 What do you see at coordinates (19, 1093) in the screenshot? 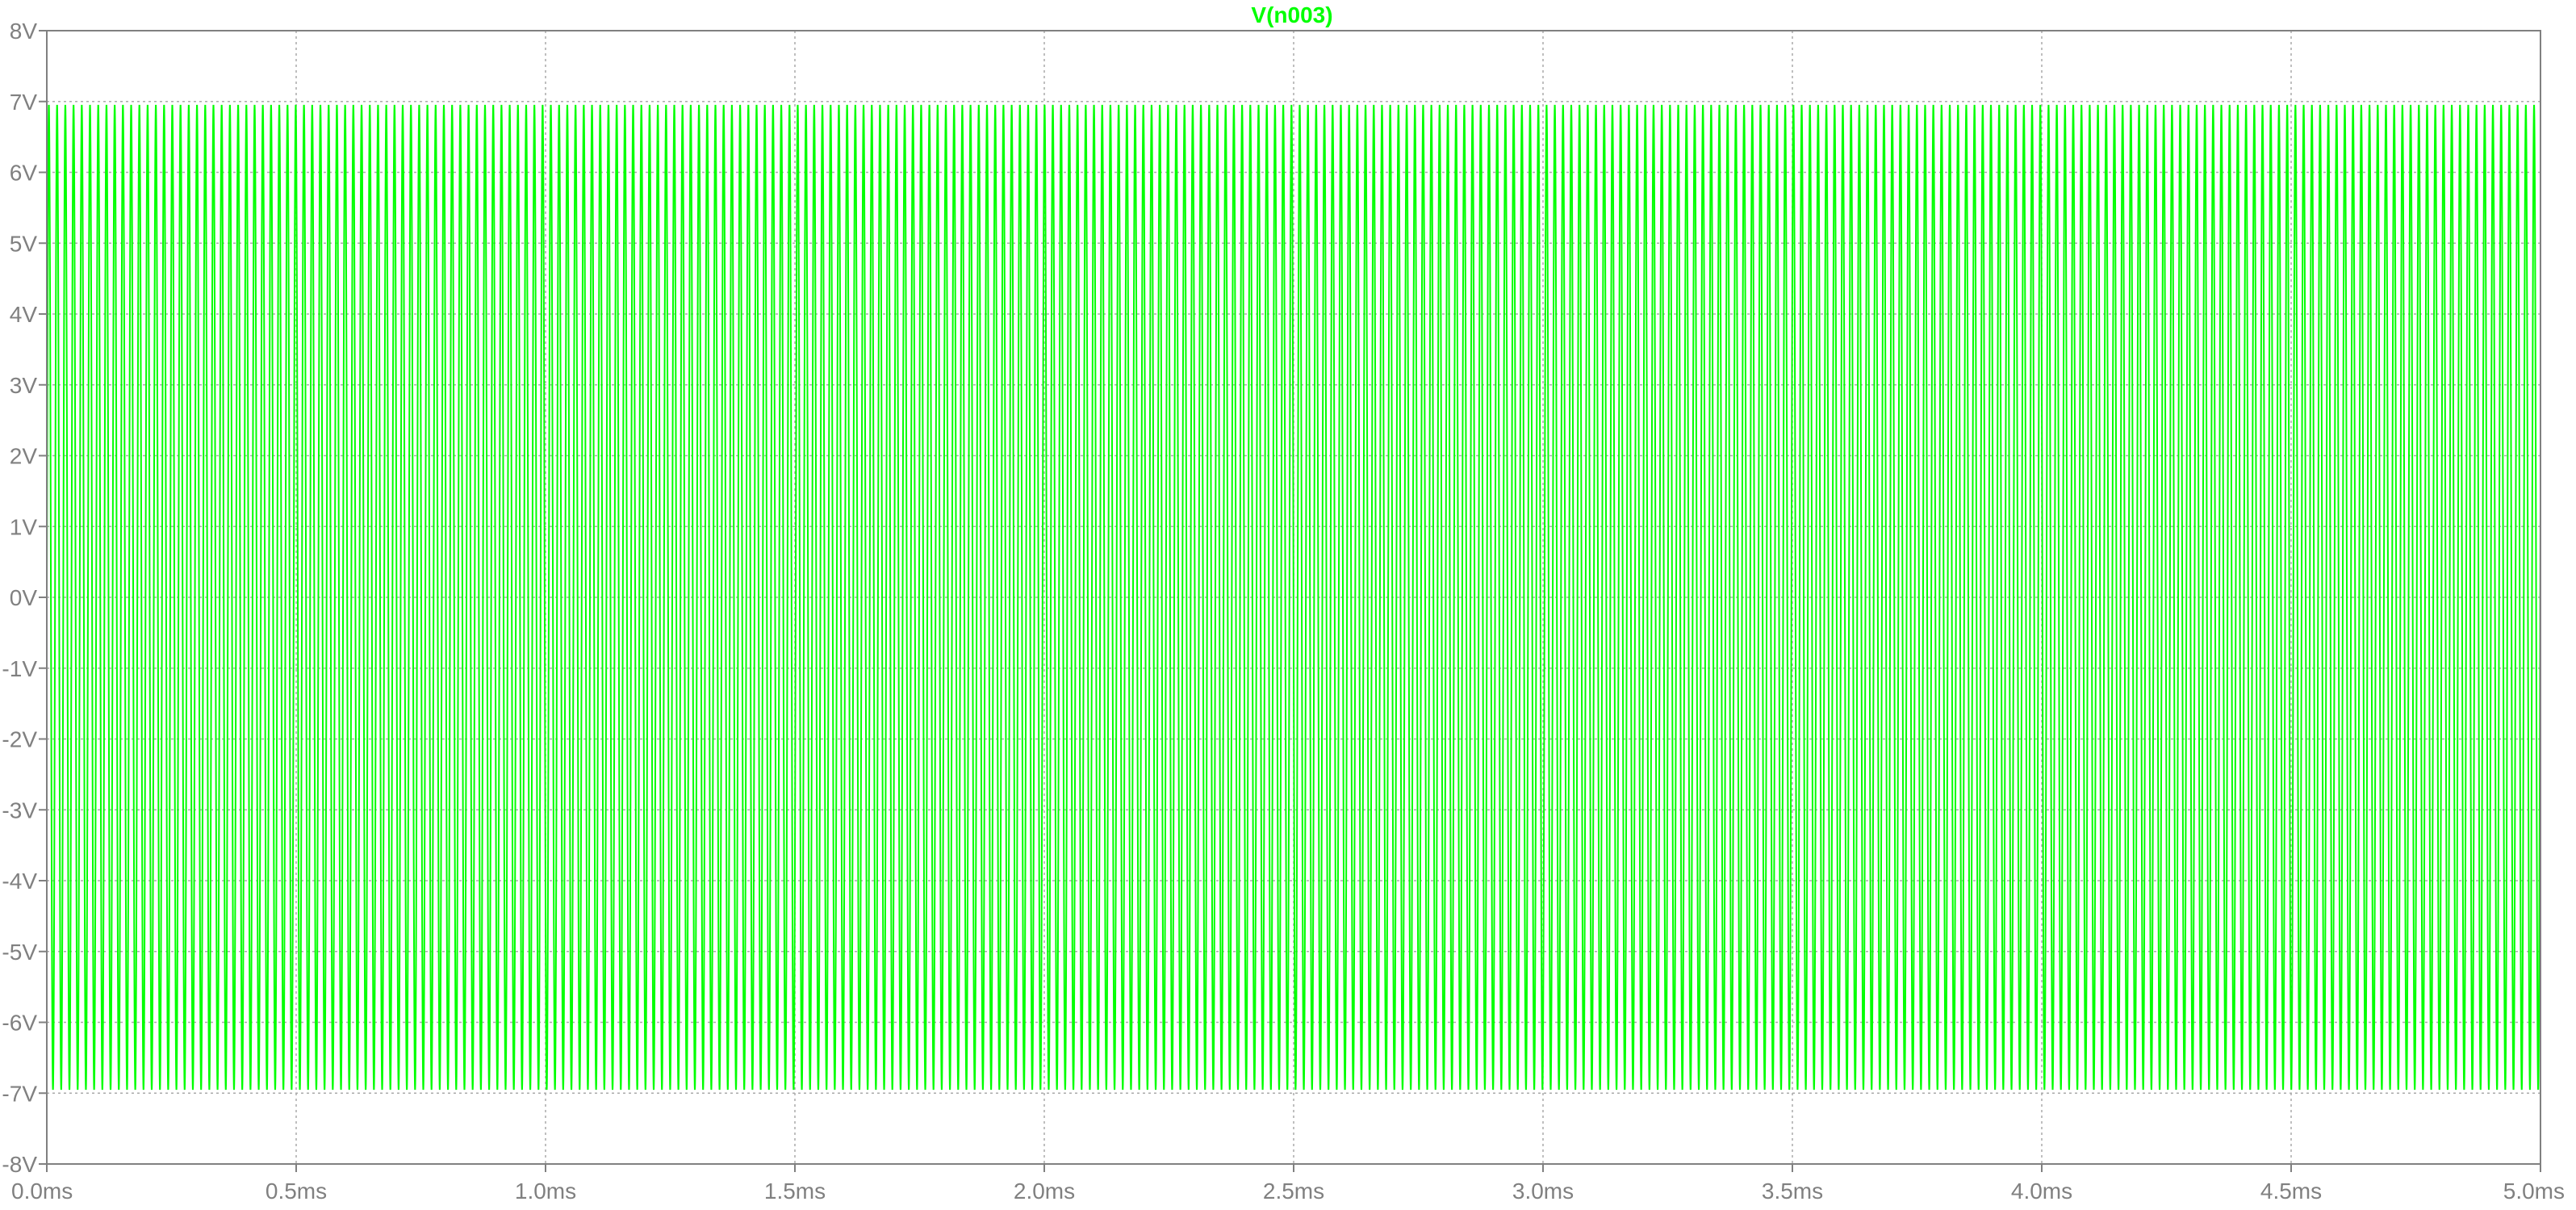
I see `y-tick-label: -7V` at bounding box center [19, 1093].